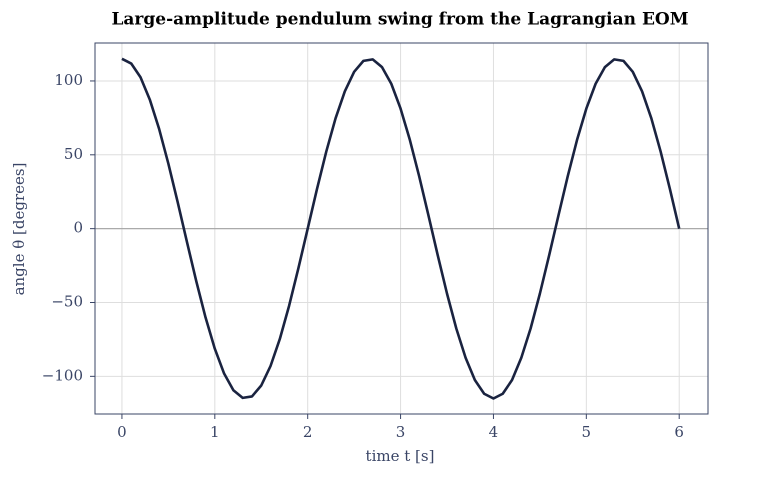  What do you see at coordinates (401, 432) in the screenshot?
I see `x-tick-label: 3` at bounding box center [401, 432].